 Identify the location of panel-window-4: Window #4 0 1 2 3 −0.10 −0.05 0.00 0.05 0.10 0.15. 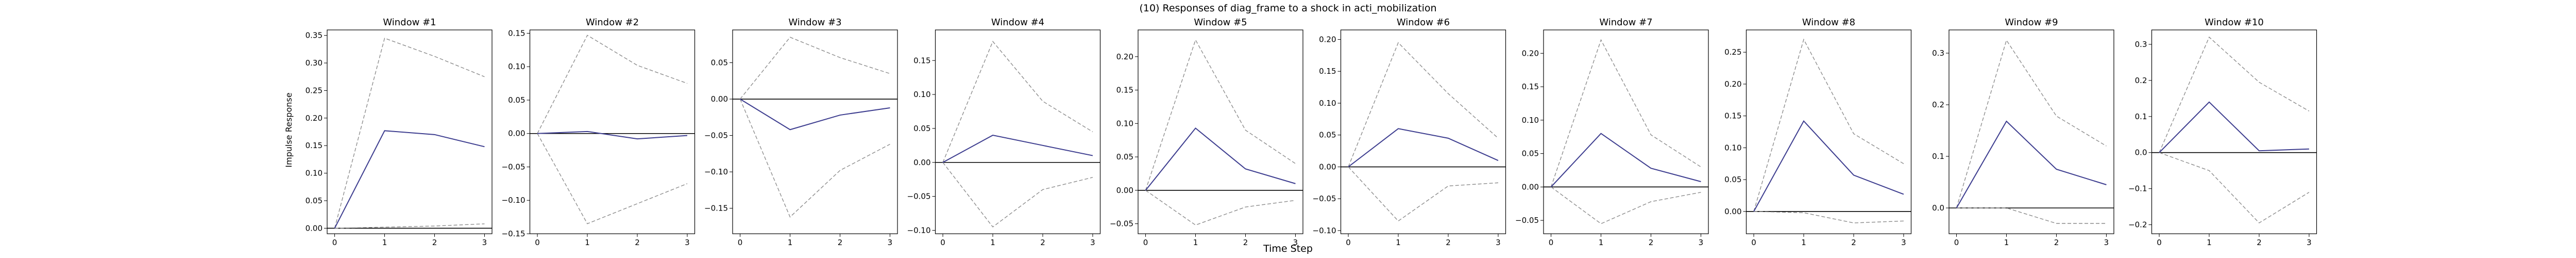
(1004, 132).